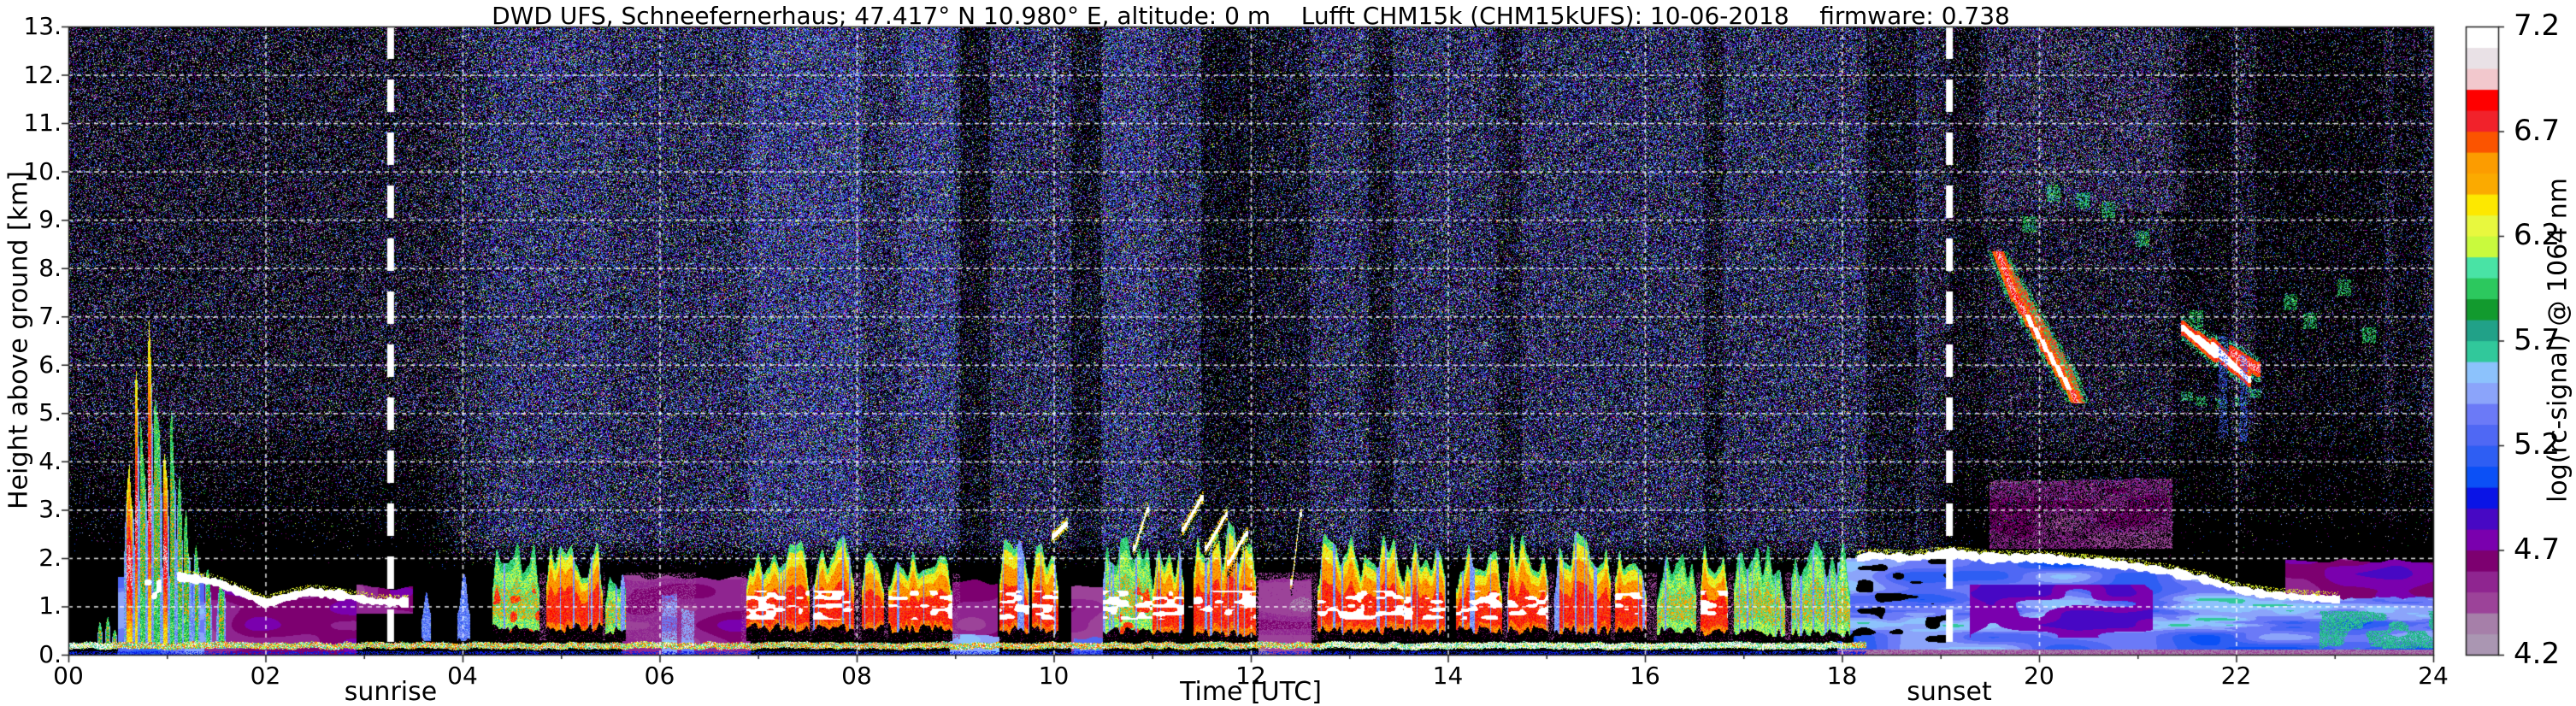 This screenshot has height=706, width=2576. Describe the element at coordinates (50, 460) in the screenshot. I see `y-tick-label: 4.` at that location.